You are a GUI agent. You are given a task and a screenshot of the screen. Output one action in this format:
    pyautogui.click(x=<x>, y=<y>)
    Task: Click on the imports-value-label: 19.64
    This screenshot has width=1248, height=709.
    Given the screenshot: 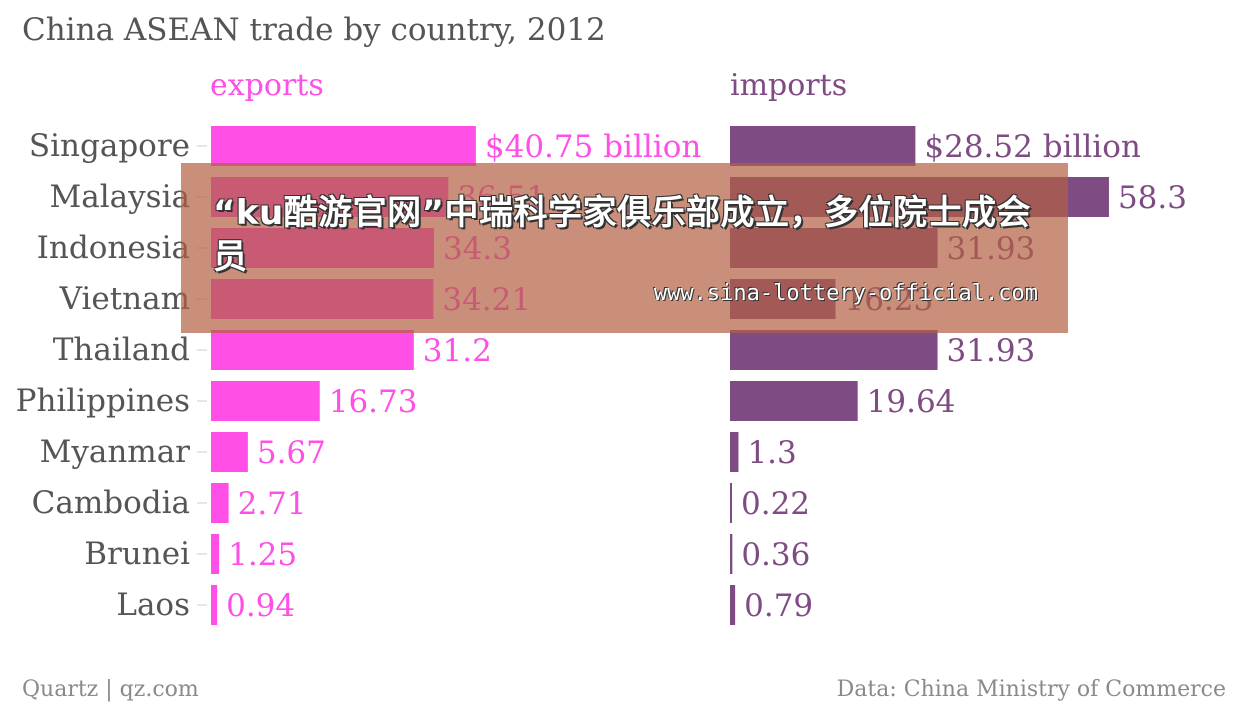 What is the action you would take?
    pyautogui.click(x=911, y=402)
    